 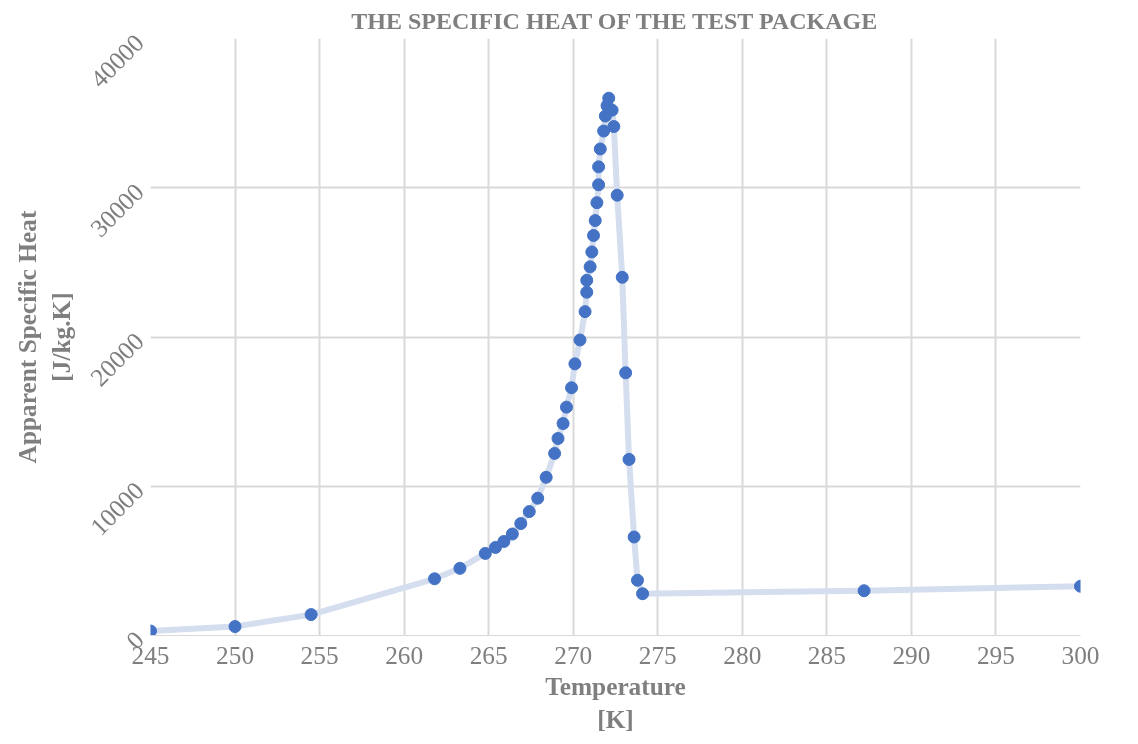 I want to click on x-axis-title: Temperature [K], so click(x=615, y=702).